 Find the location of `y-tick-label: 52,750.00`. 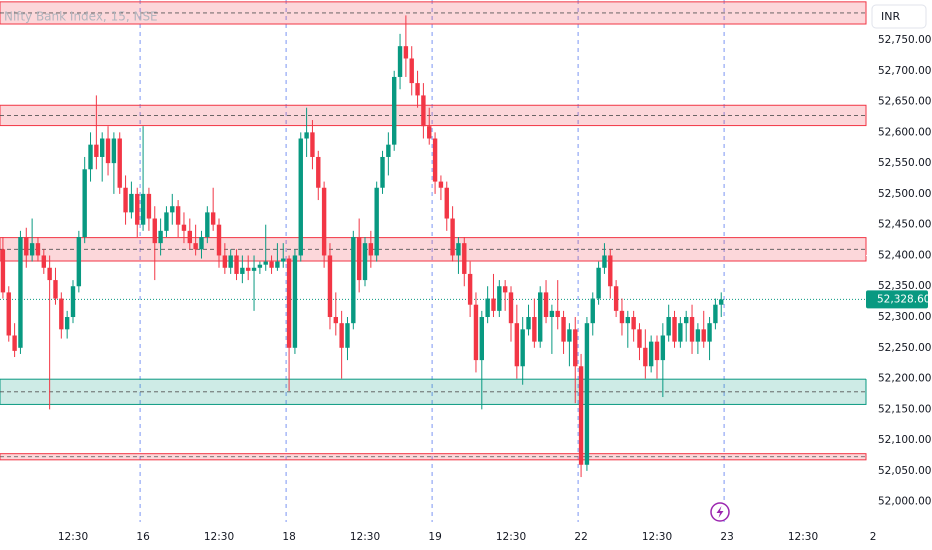

y-tick-label: 52,750.00 is located at coordinates (904, 40).